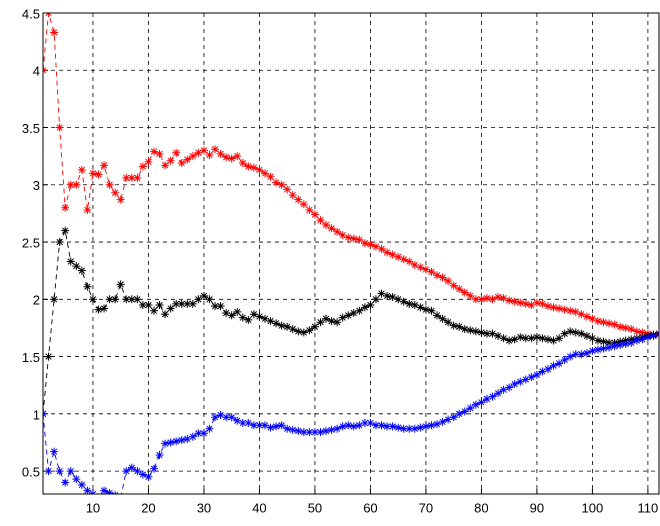 This screenshot has height=526, width=660. What do you see at coordinates (370, 507) in the screenshot?
I see `x-tick-label: 60` at bounding box center [370, 507].